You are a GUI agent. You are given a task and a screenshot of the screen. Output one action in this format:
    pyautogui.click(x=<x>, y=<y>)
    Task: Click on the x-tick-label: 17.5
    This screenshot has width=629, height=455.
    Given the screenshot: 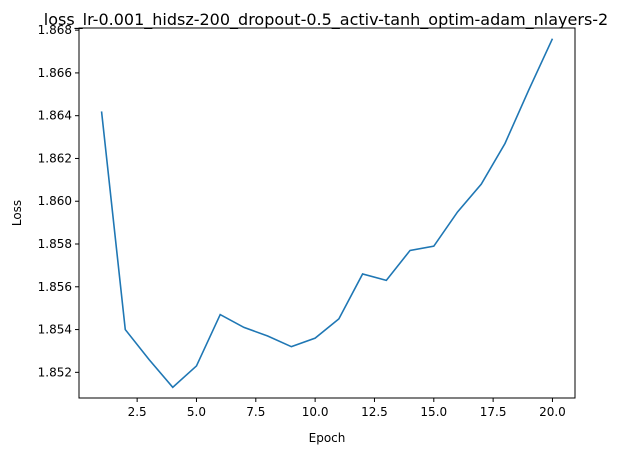 What is the action you would take?
    pyautogui.click(x=493, y=412)
    